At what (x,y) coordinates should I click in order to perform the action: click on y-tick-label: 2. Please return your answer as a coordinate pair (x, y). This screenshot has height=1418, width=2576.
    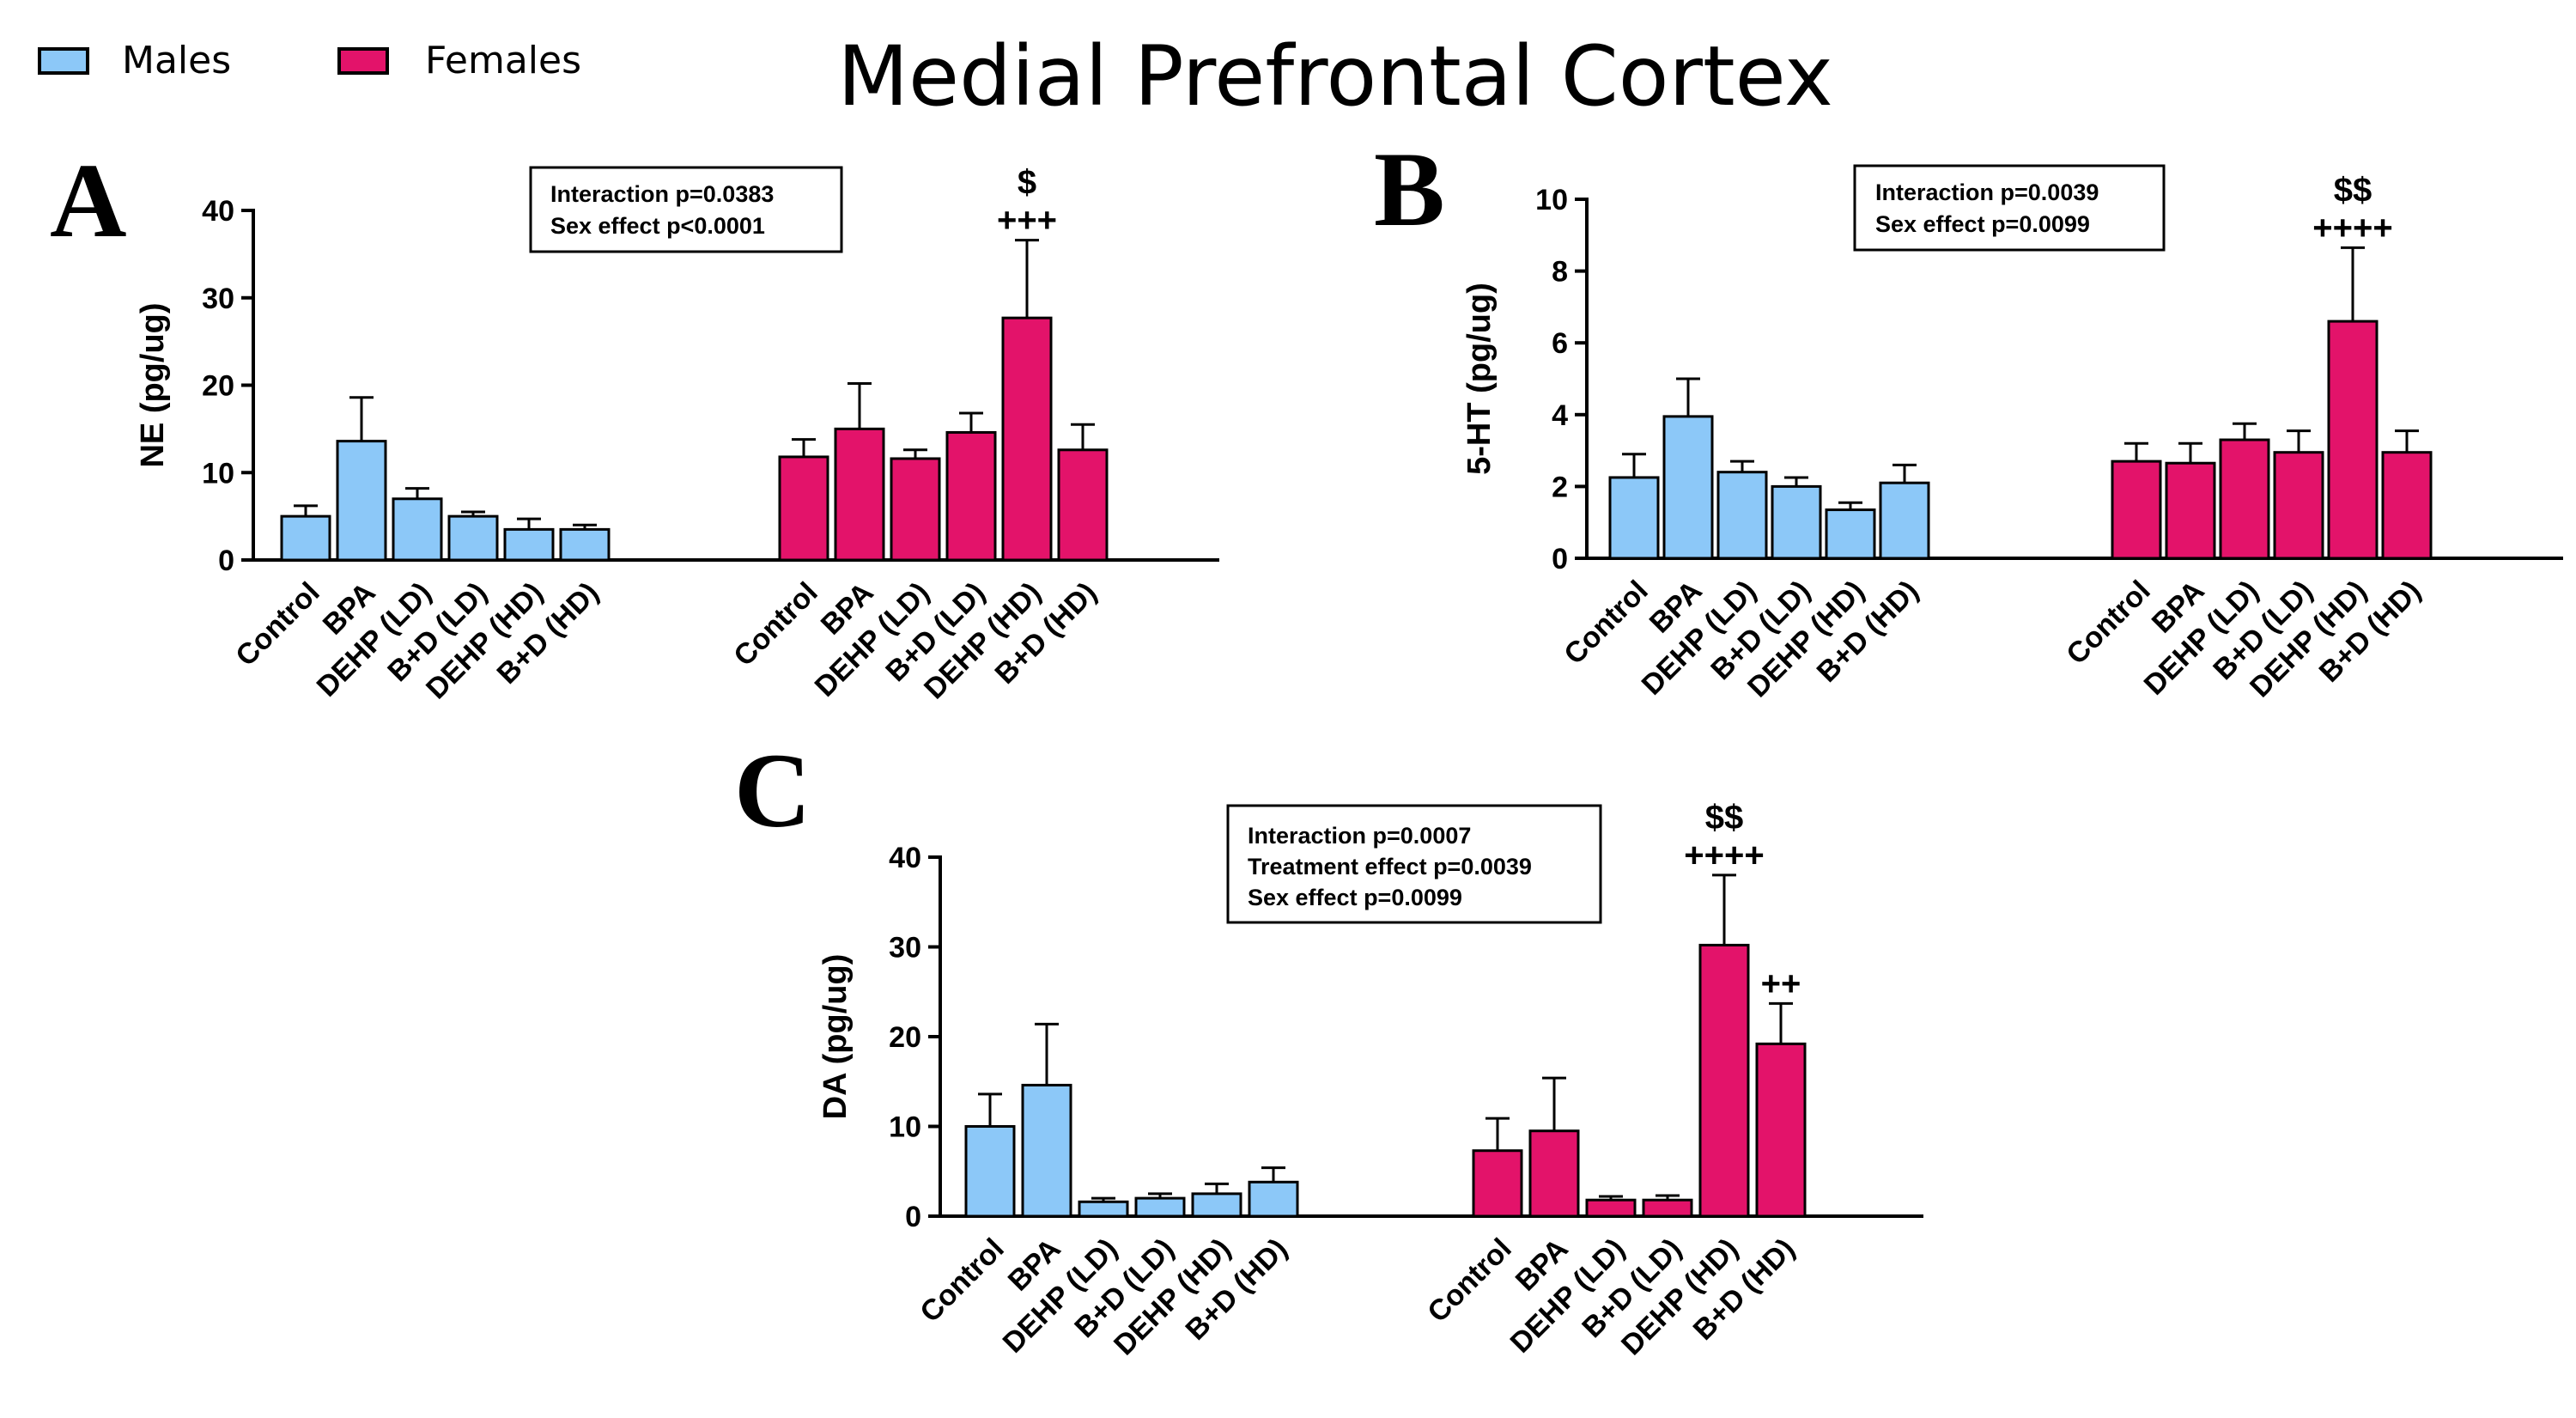
    Looking at the image, I should click on (1560, 487).